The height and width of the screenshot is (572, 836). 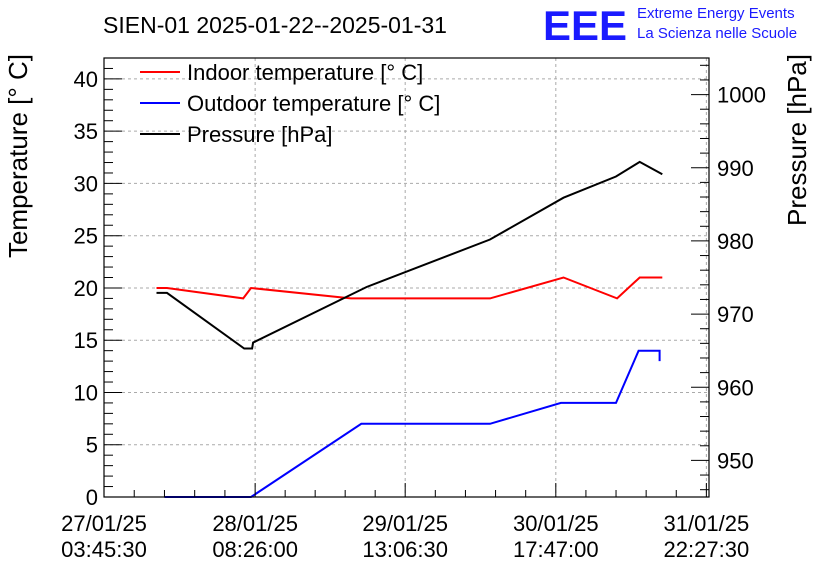 What do you see at coordinates (735, 241) in the screenshot?
I see `y-right-tick-label: 980` at bounding box center [735, 241].